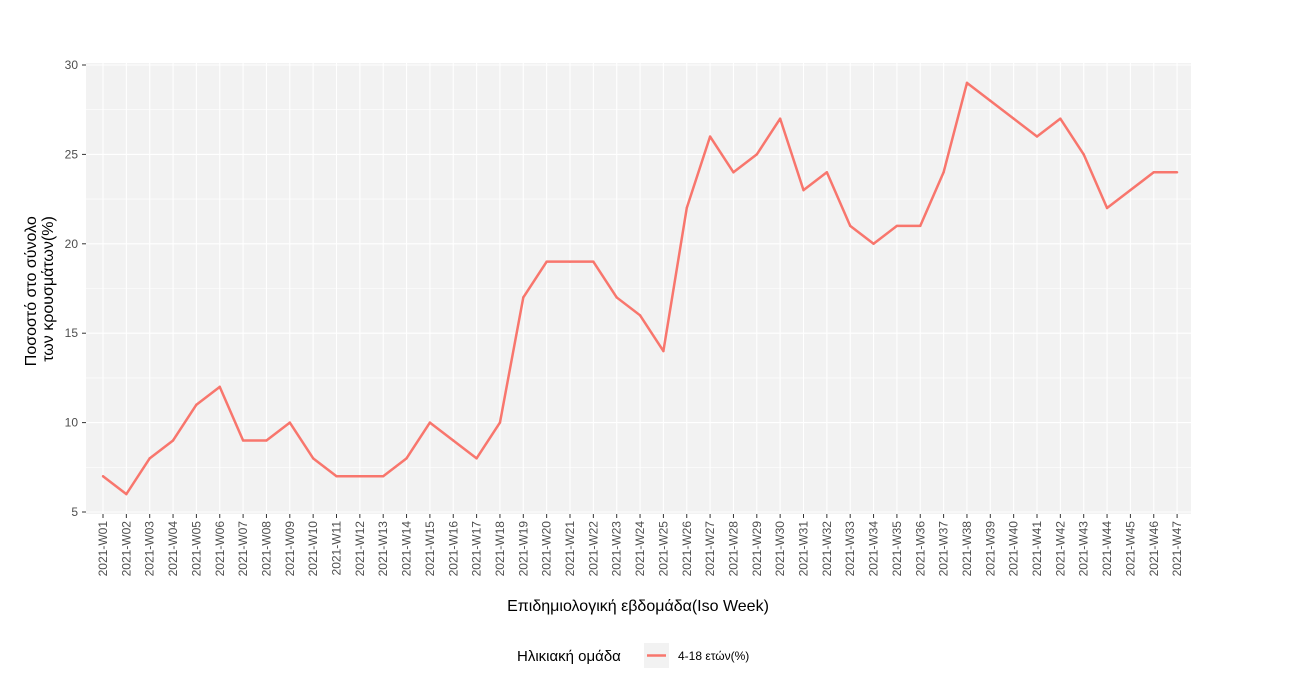 The image size is (1290, 688). What do you see at coordinates (638, 606) in the screenshot?
I see `x-axis-title: Επιδημιολογική εβδομάδα(Iso Week)` at bounding box center [638, 606].